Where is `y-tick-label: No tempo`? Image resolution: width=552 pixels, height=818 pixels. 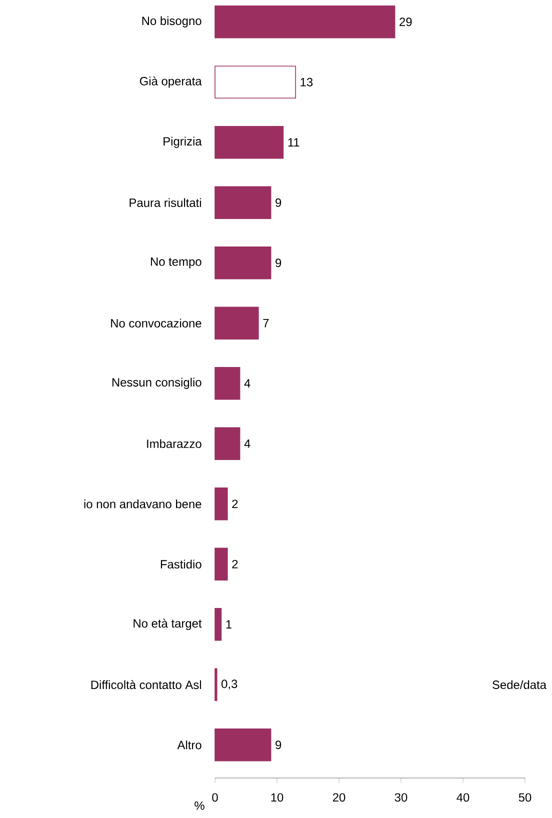
y-tick-label: No tempo is located at coordinates (176, 263).